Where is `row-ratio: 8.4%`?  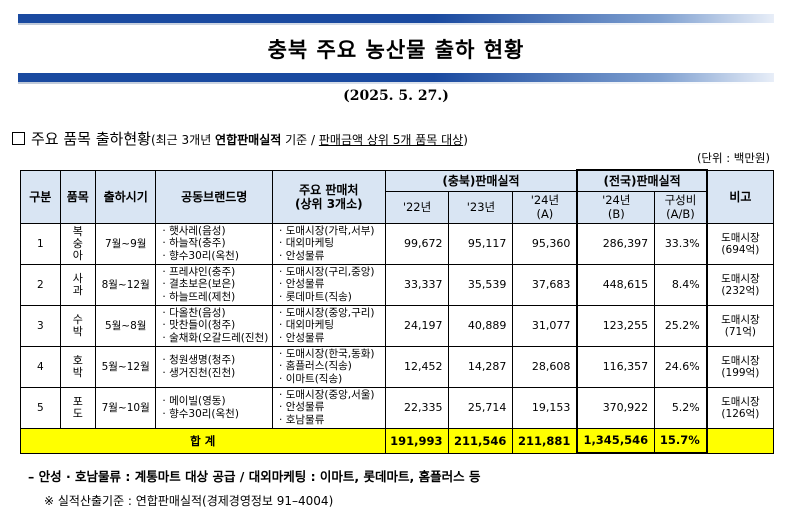 row-ratio: 8.4% is located at coordinates (681, 284).